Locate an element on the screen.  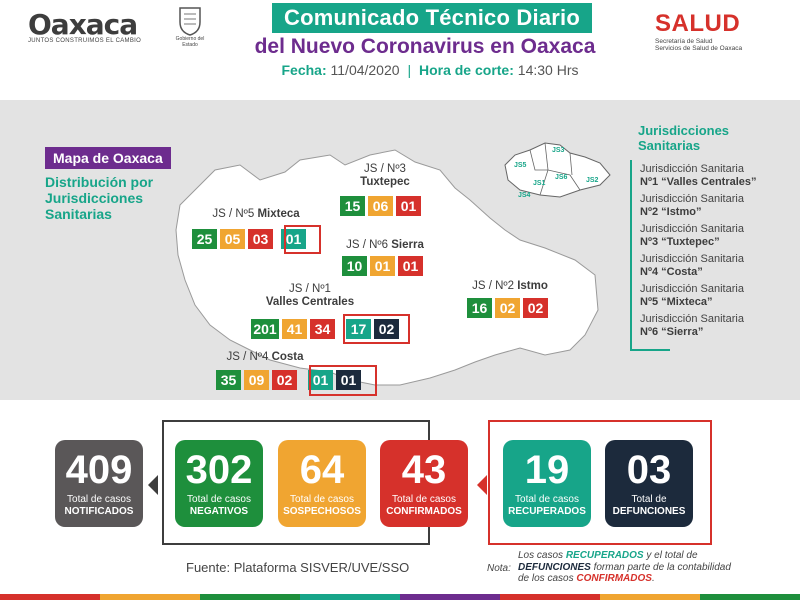
stat-recuperados: 19 Total de casos RECUPERADOS is located at coordinates (547, 483).